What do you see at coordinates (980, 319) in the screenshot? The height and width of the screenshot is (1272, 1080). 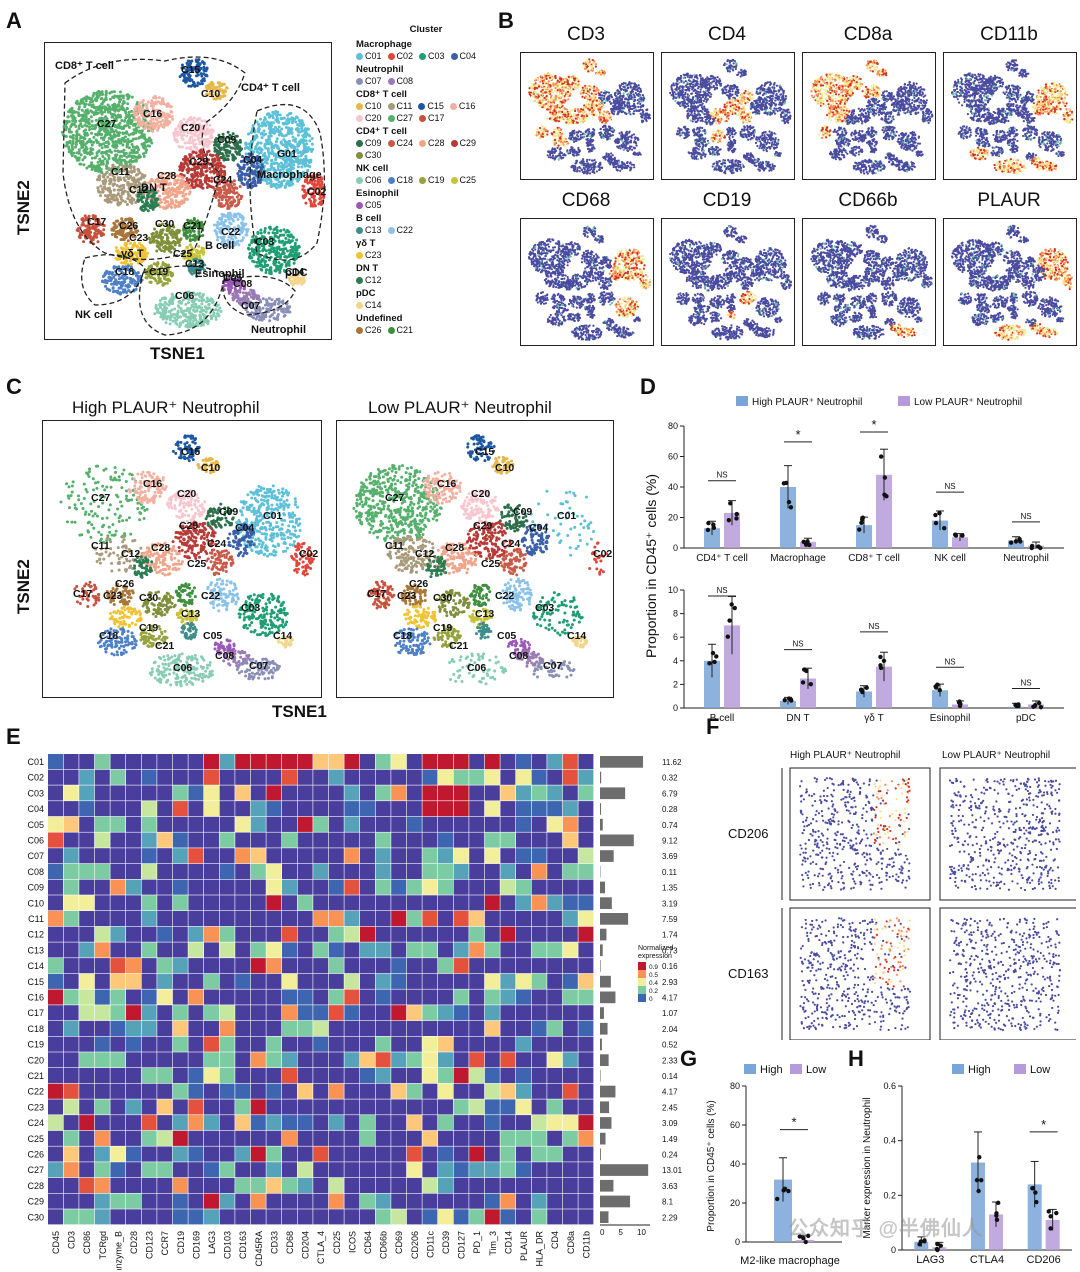 I see `expression-points-c18` at bounding box center [980, 319].